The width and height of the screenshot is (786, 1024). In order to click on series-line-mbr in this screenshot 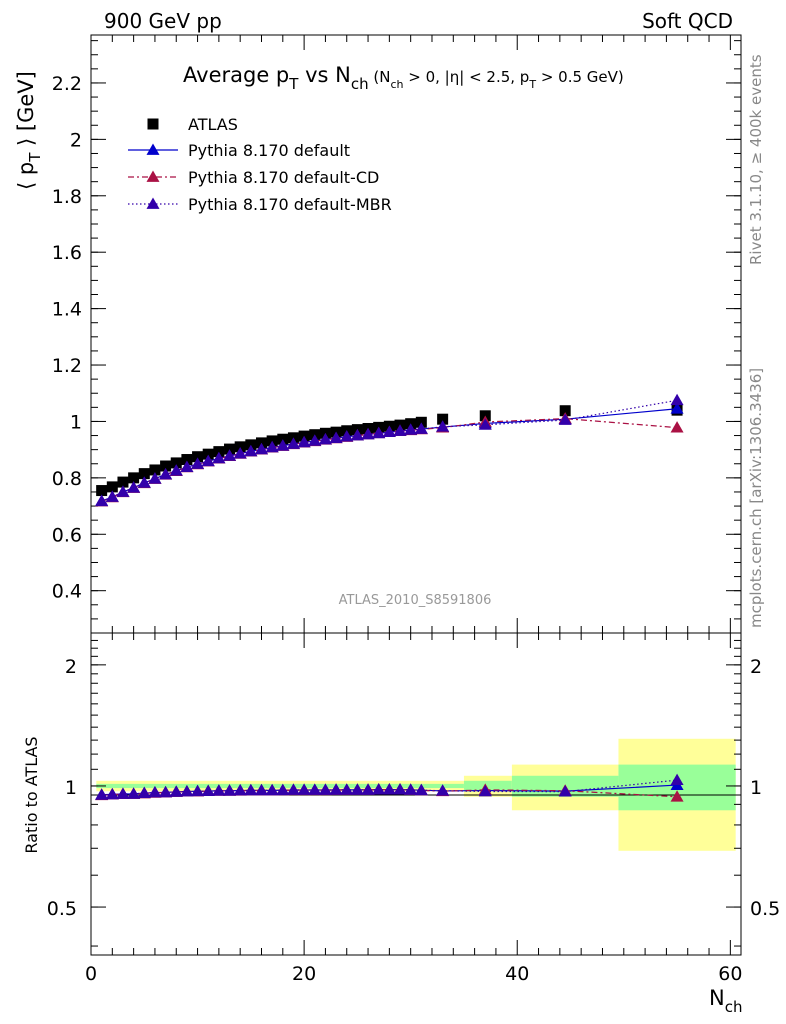, I will do `click(389, 450)`.